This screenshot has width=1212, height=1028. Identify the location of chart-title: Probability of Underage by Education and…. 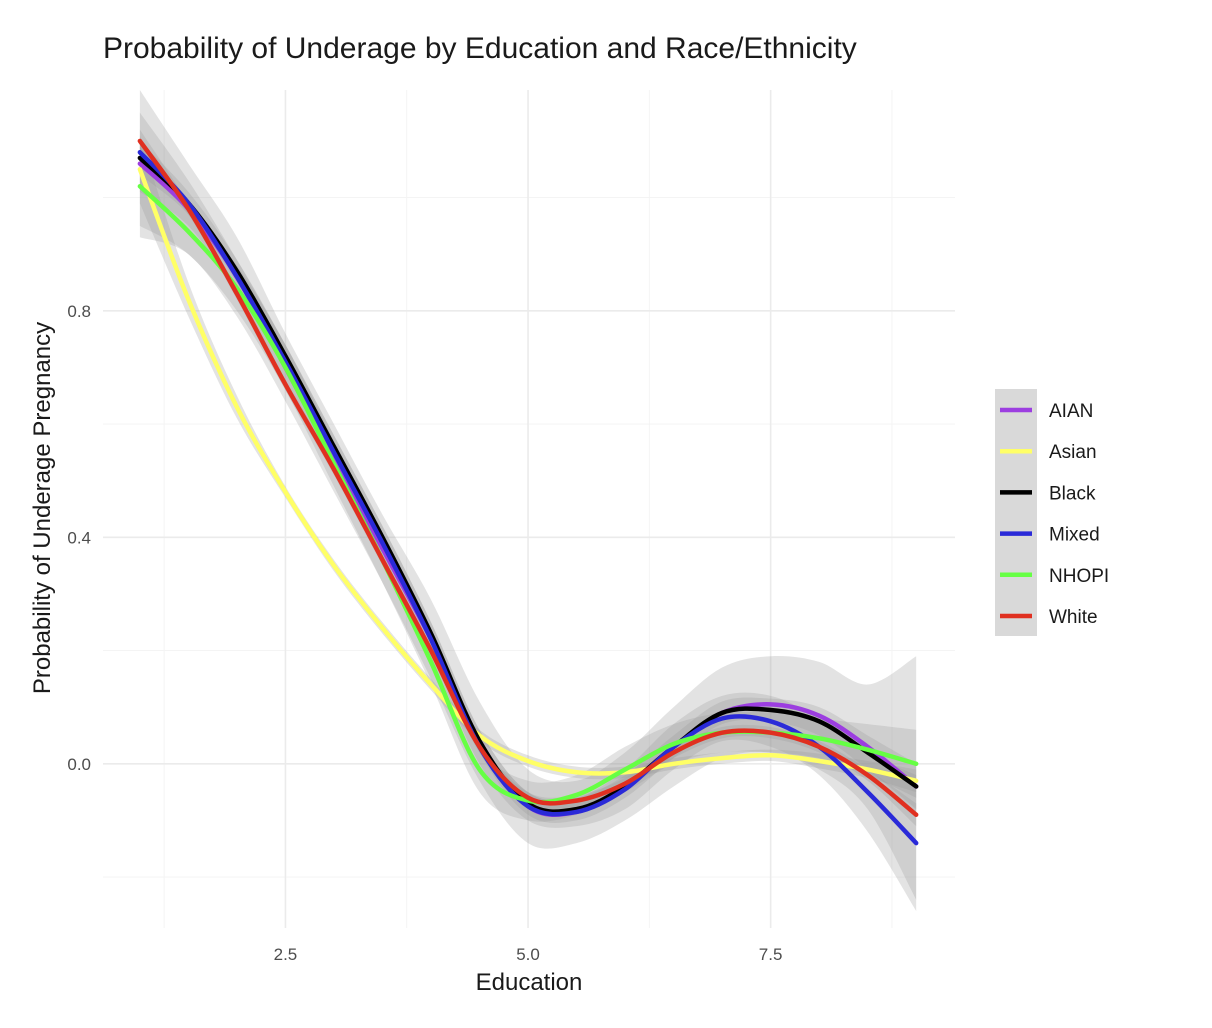
(480, 48).